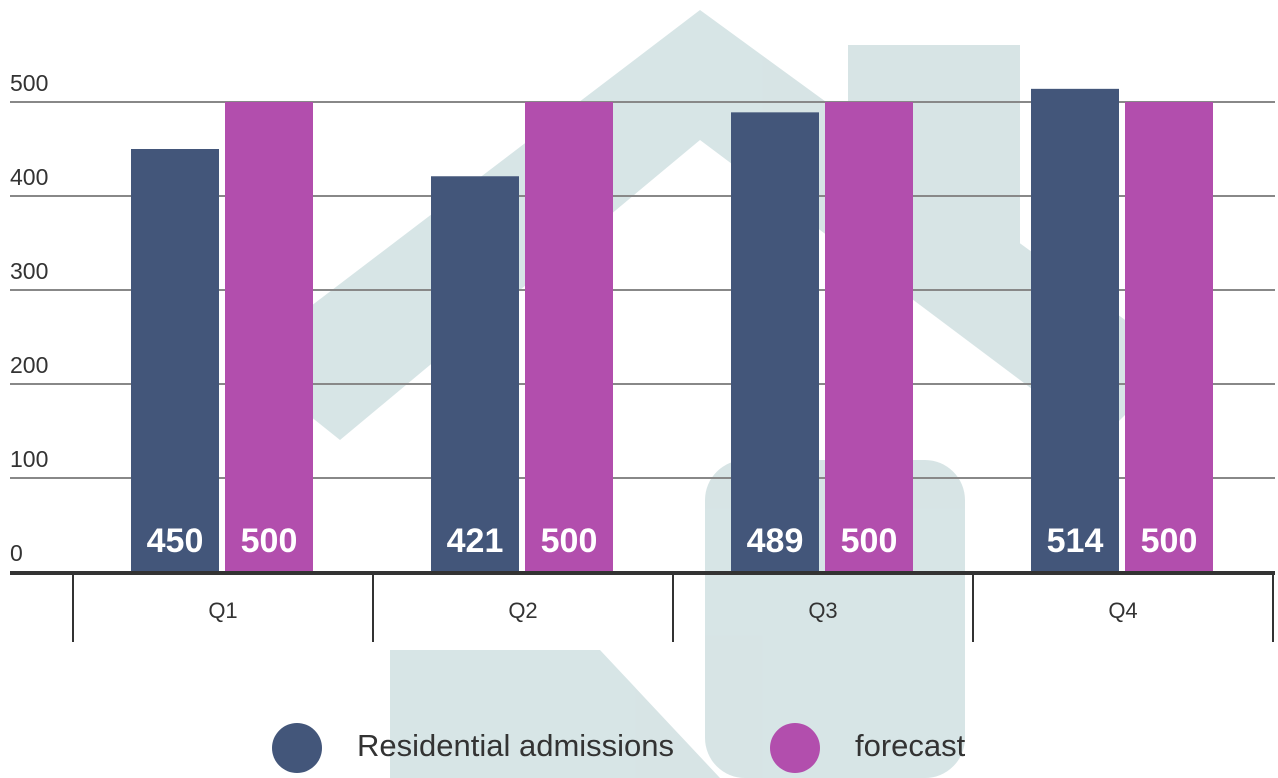  I want to click on value-label: 514, so click(1075, 541).